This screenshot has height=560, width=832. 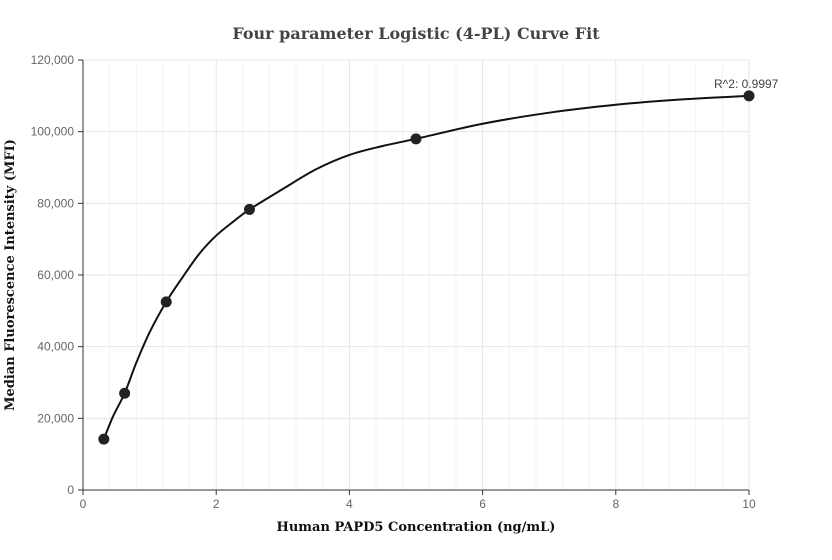 What do you see at coordinates (53, 132) in the screenshot?
I see `y-tick-label: 100,000` at bounding box center [53, 132].